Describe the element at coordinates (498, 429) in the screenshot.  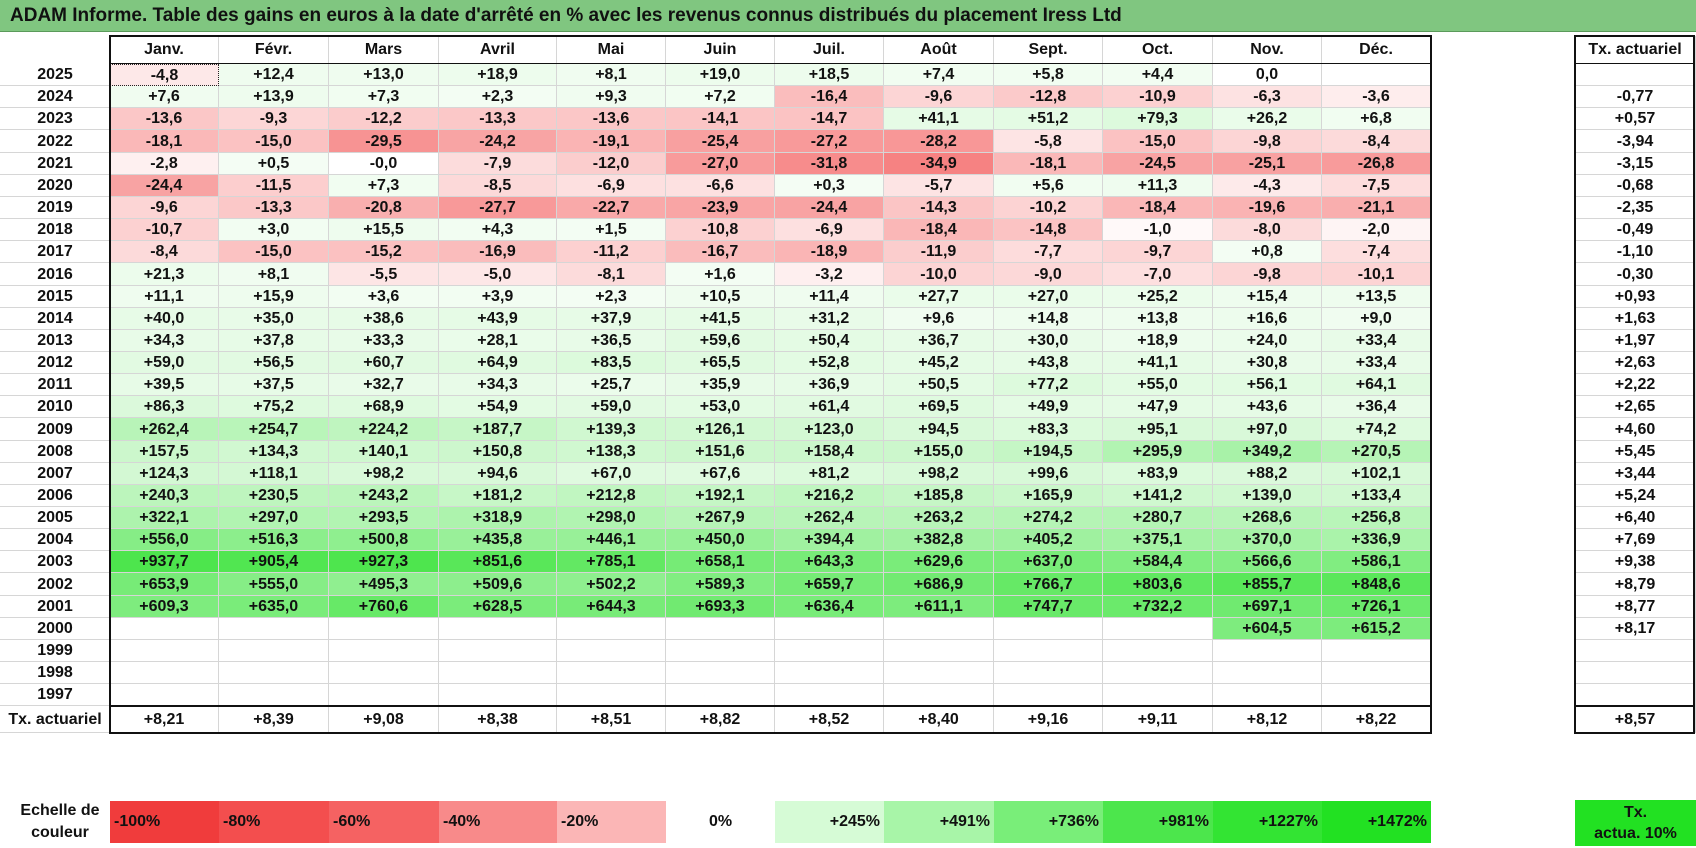
I see `gain-cell: +187,7` at that location.